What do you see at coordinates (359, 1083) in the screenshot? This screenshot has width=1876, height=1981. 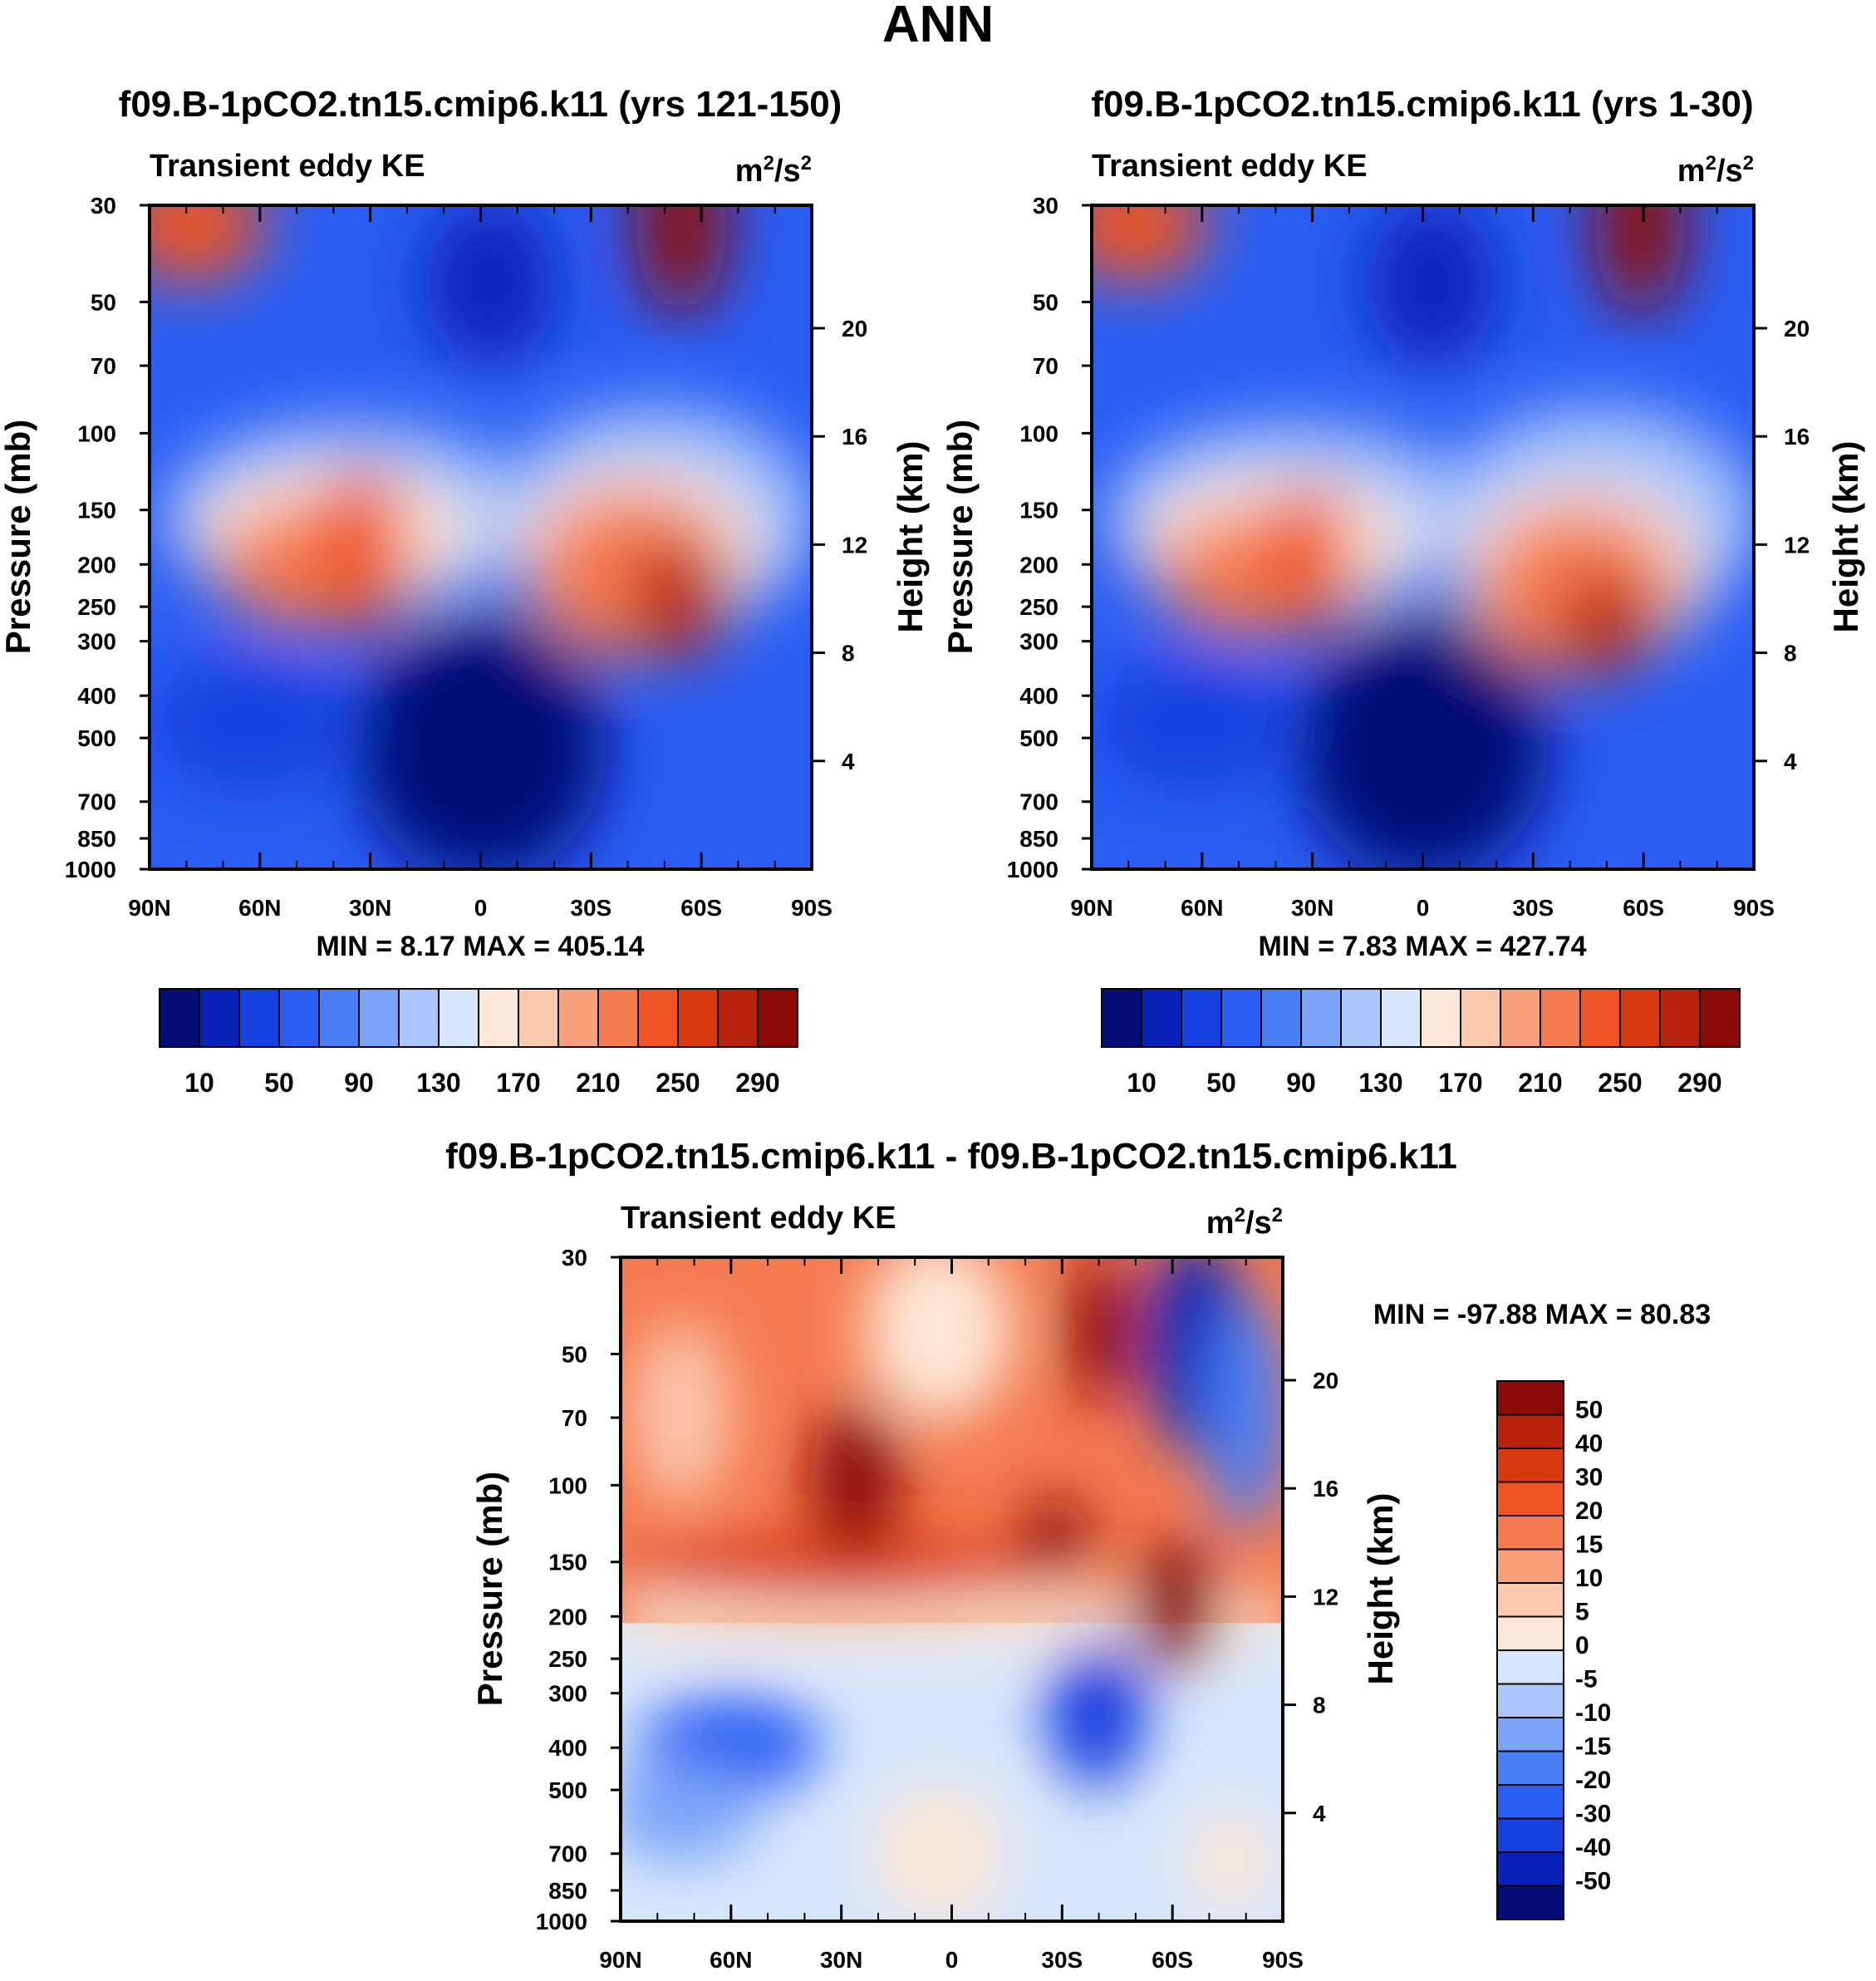 I see `colorbar-label: 90` at bounding box center [359, 1083].